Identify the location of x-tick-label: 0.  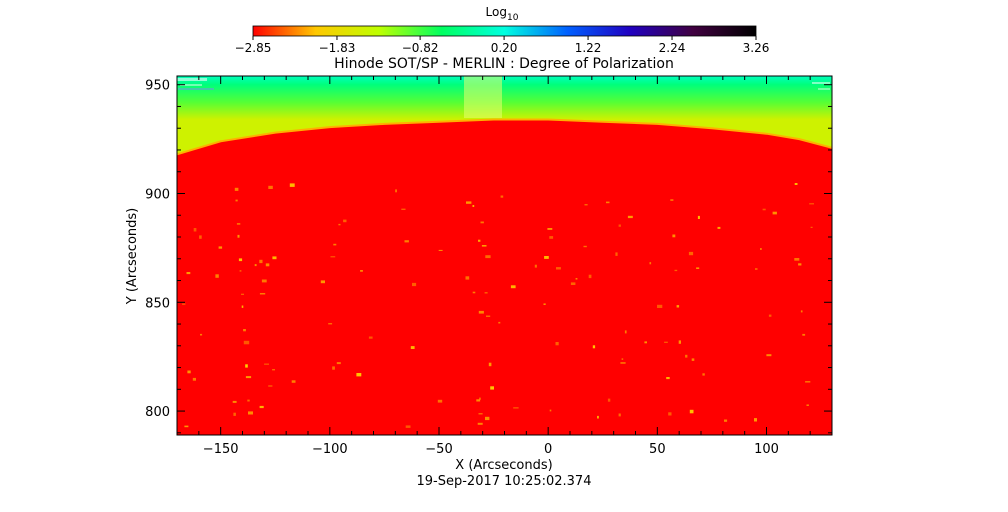
(548, 449).